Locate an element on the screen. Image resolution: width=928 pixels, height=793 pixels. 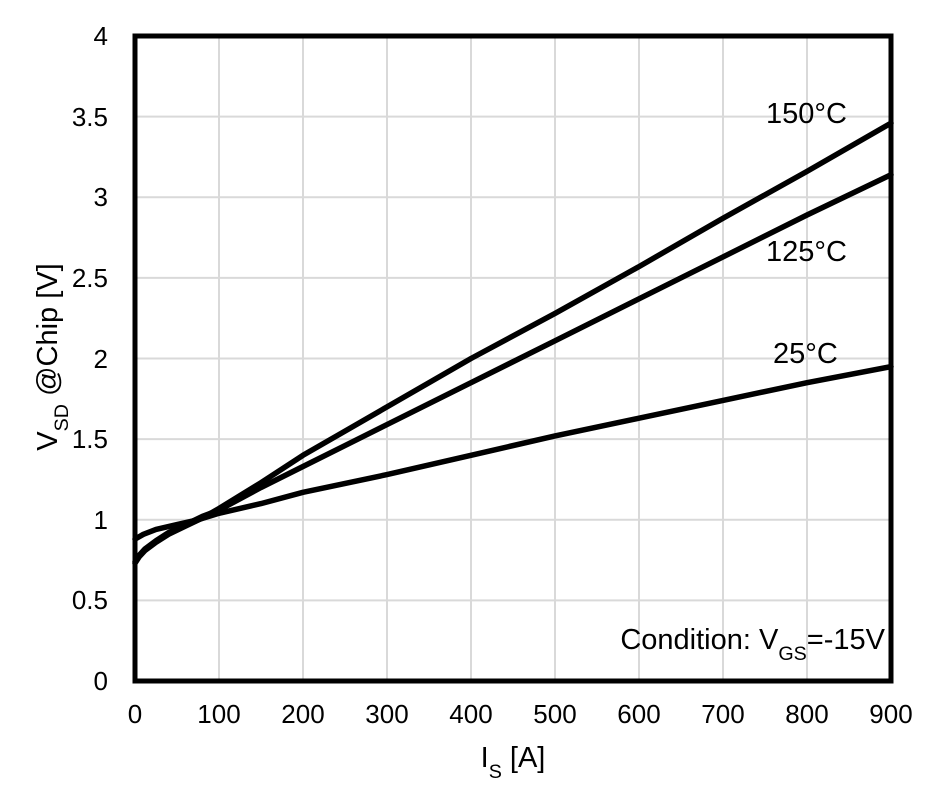
x-tick-label-100: 100 is located at coordinates (219, 714).